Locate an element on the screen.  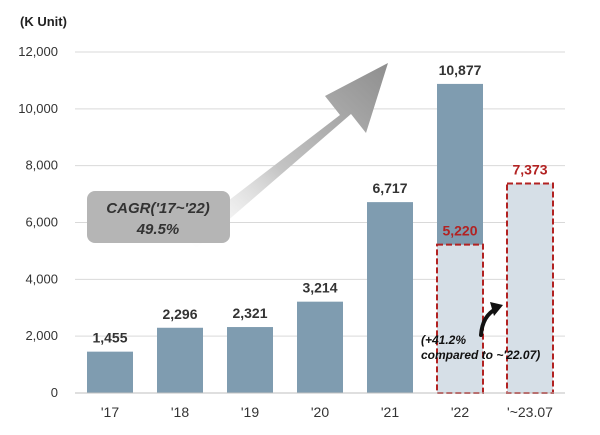
x-tick-label: '21 is located at coordinates (390, 412).